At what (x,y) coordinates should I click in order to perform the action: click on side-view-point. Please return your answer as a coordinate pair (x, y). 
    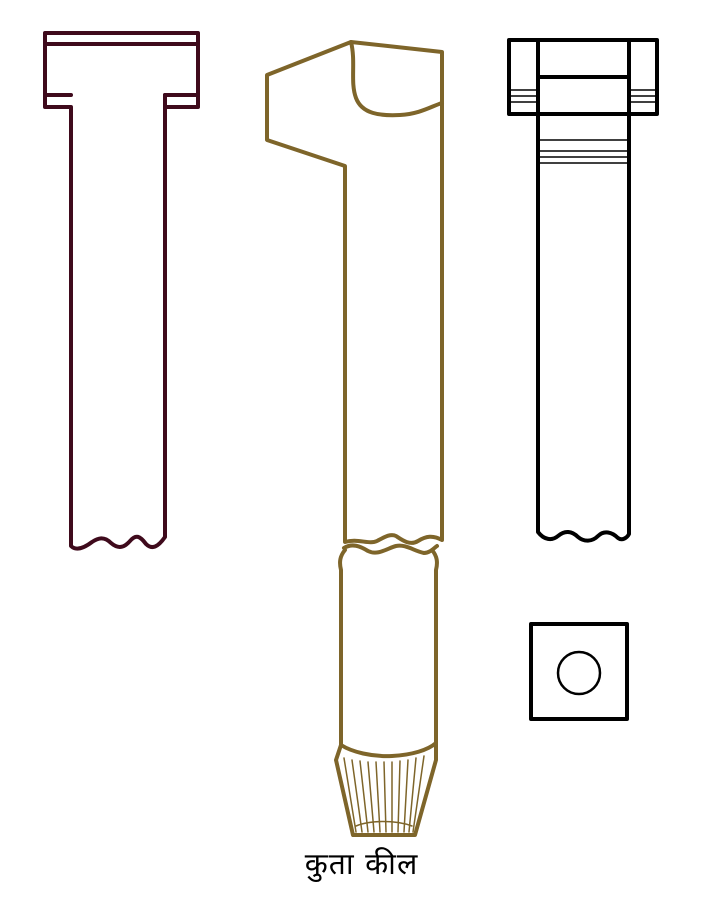
    Looking at the image, I should click on (386, 789).